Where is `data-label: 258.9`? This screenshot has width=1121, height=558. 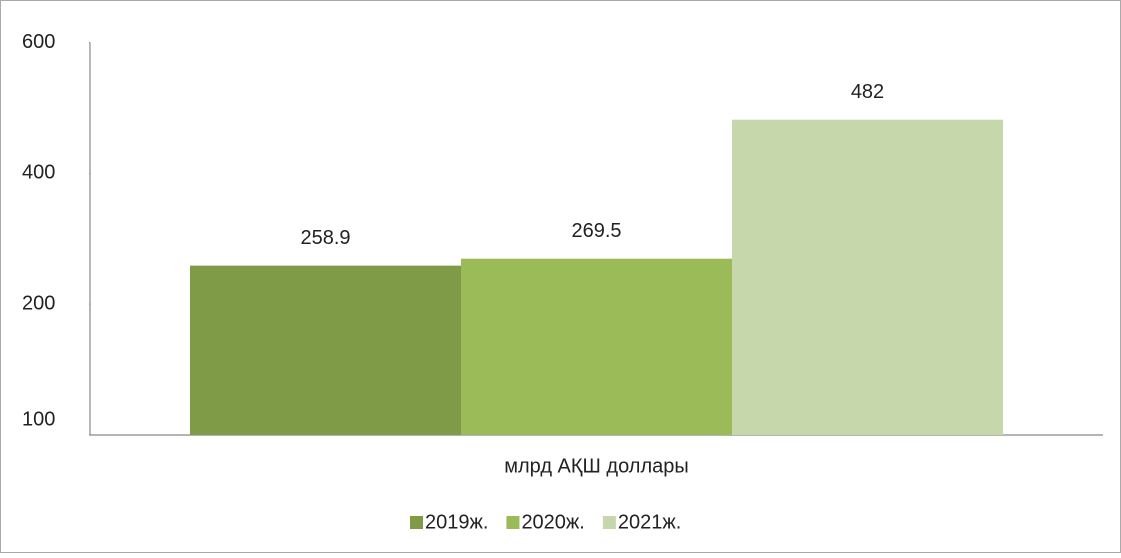
data-label: 258.9 is located at coordinates (325, 238).